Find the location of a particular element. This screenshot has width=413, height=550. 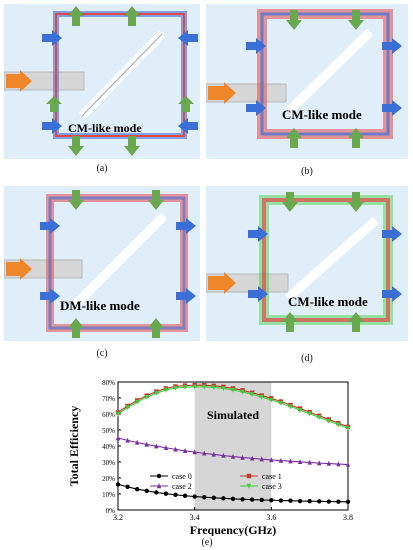

panel-b: CM-like mode is located at coordinates (307, 81).